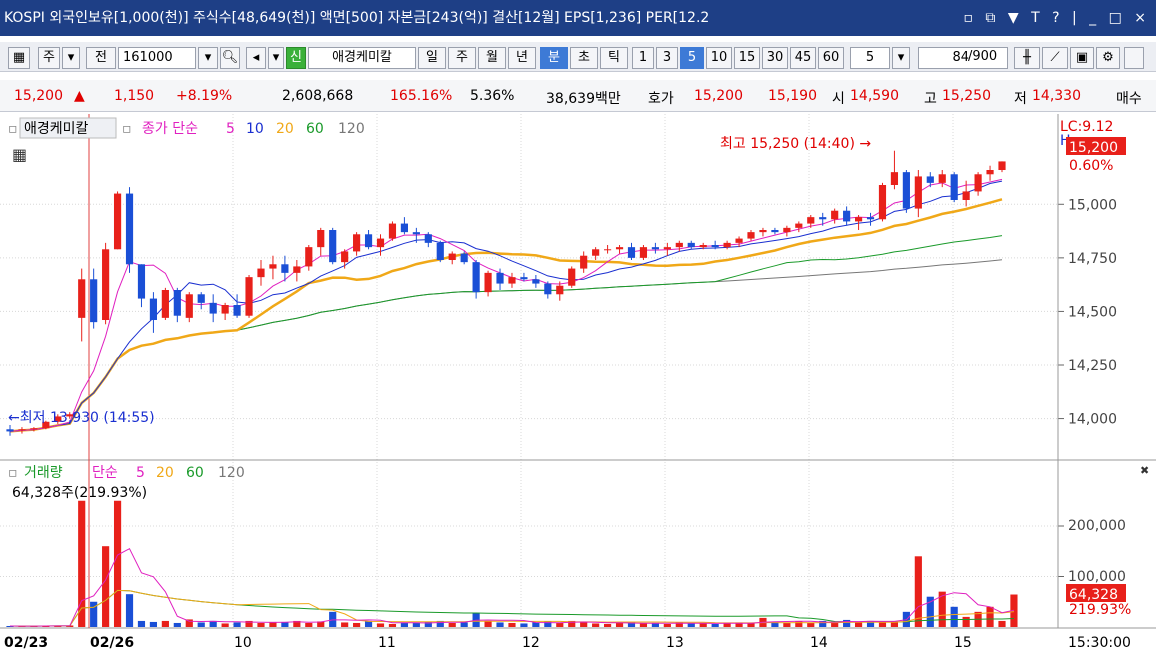  What do you see at coordinates (531, 643) in the screenshot?
I see `xtick-12: 12` at bounding box center [531, 643].